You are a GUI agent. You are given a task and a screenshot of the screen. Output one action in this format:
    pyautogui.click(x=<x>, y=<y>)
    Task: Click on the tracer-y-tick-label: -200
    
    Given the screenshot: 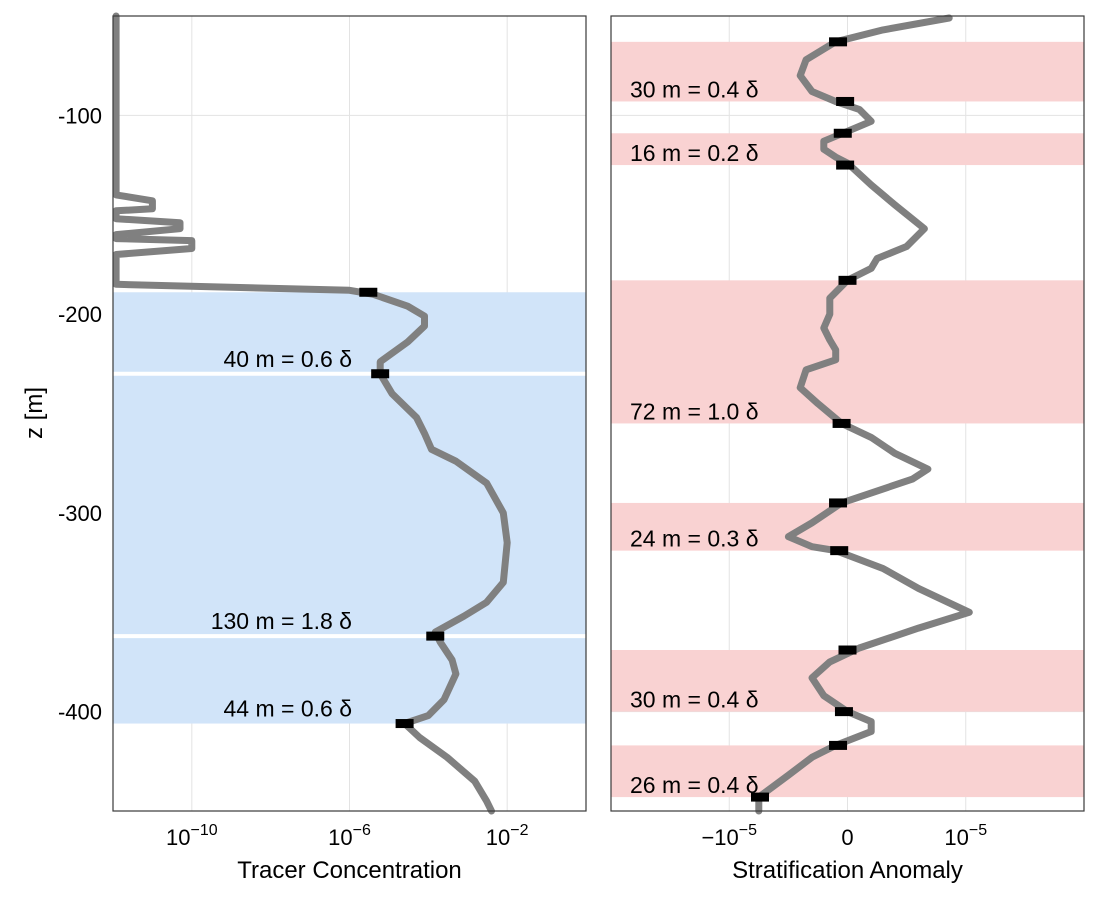 What is the action you would take?
    pyautogui.click(x=80, y=314)
    